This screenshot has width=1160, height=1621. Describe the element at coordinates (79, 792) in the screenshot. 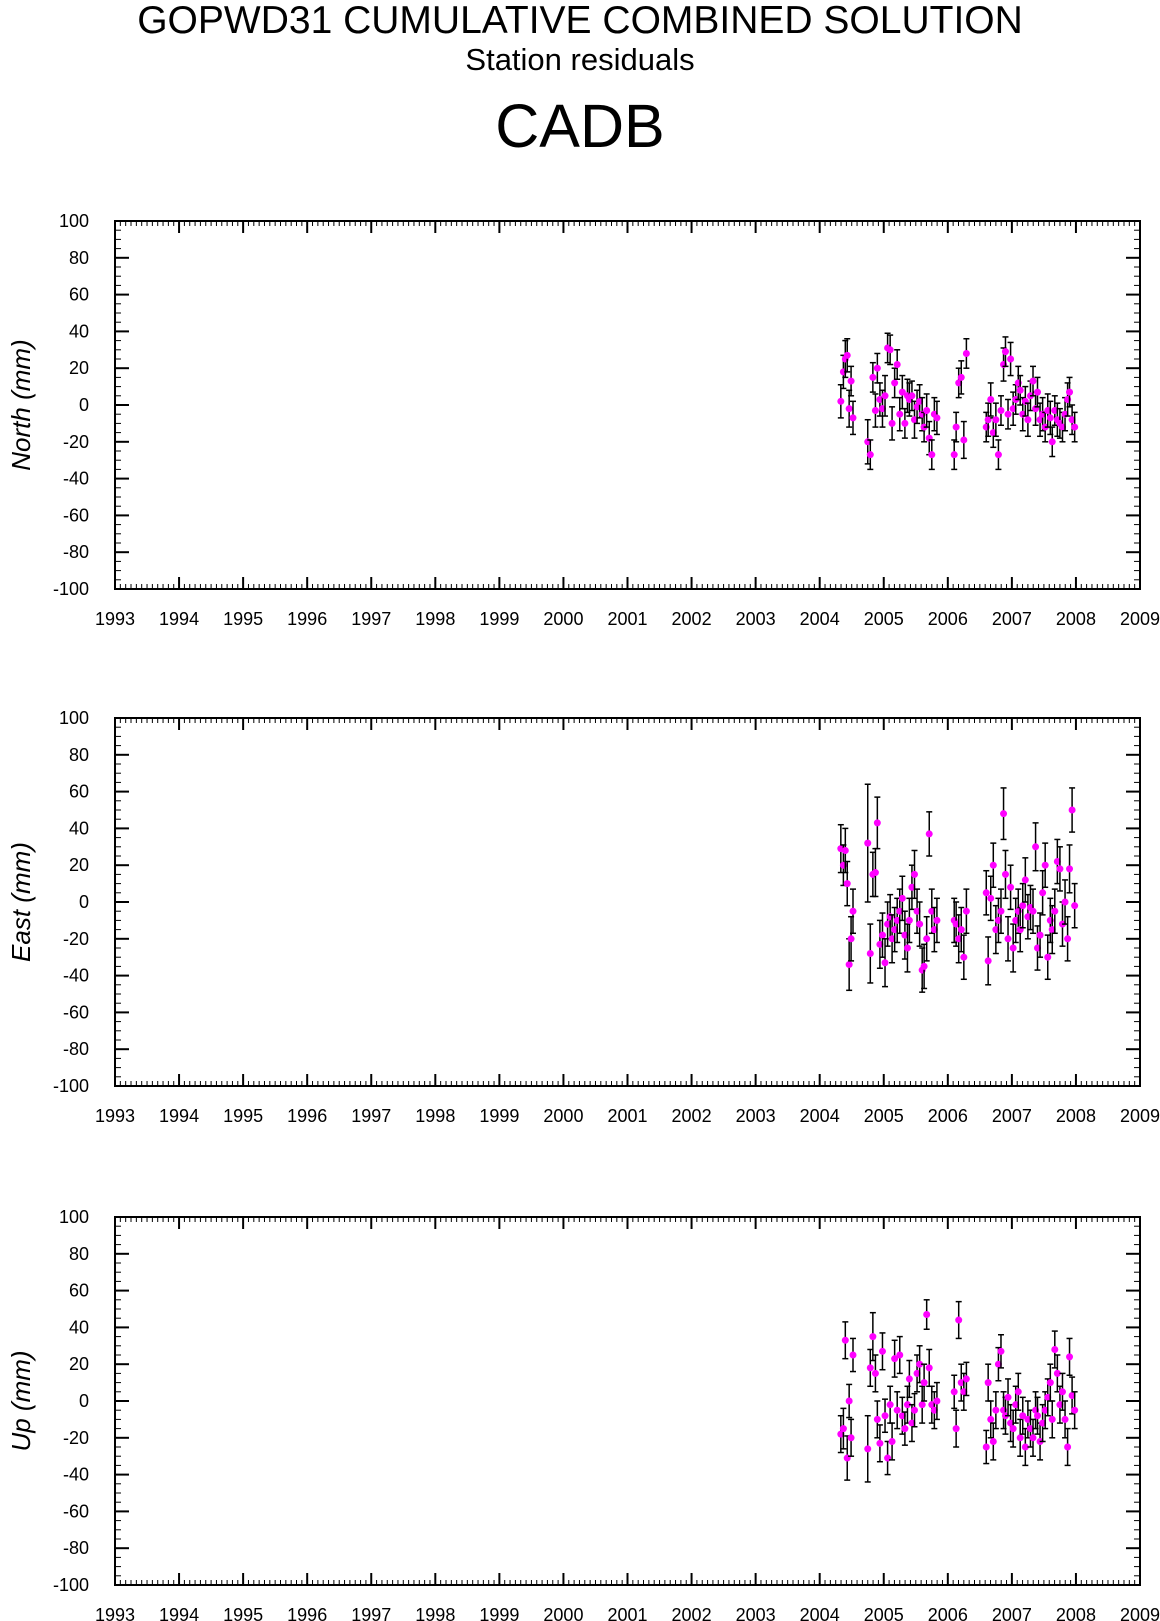

I see `y-tick-label: 60` at that location.